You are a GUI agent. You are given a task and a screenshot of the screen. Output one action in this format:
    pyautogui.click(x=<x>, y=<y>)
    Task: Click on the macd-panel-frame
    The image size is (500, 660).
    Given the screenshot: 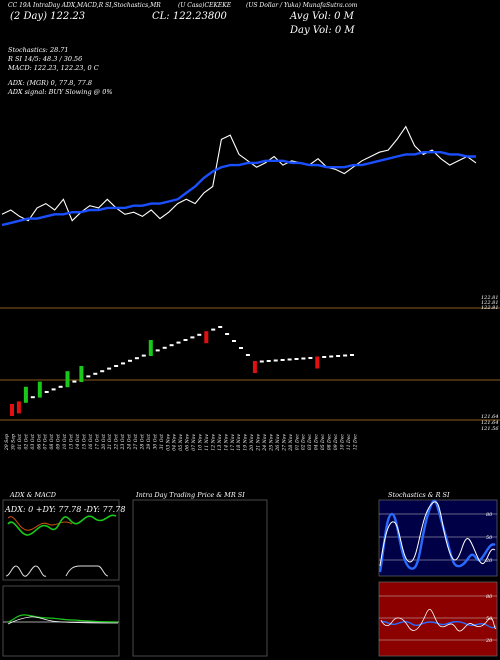 What is the action you would take?
    pyautogui.click(x=61, y=621)
    